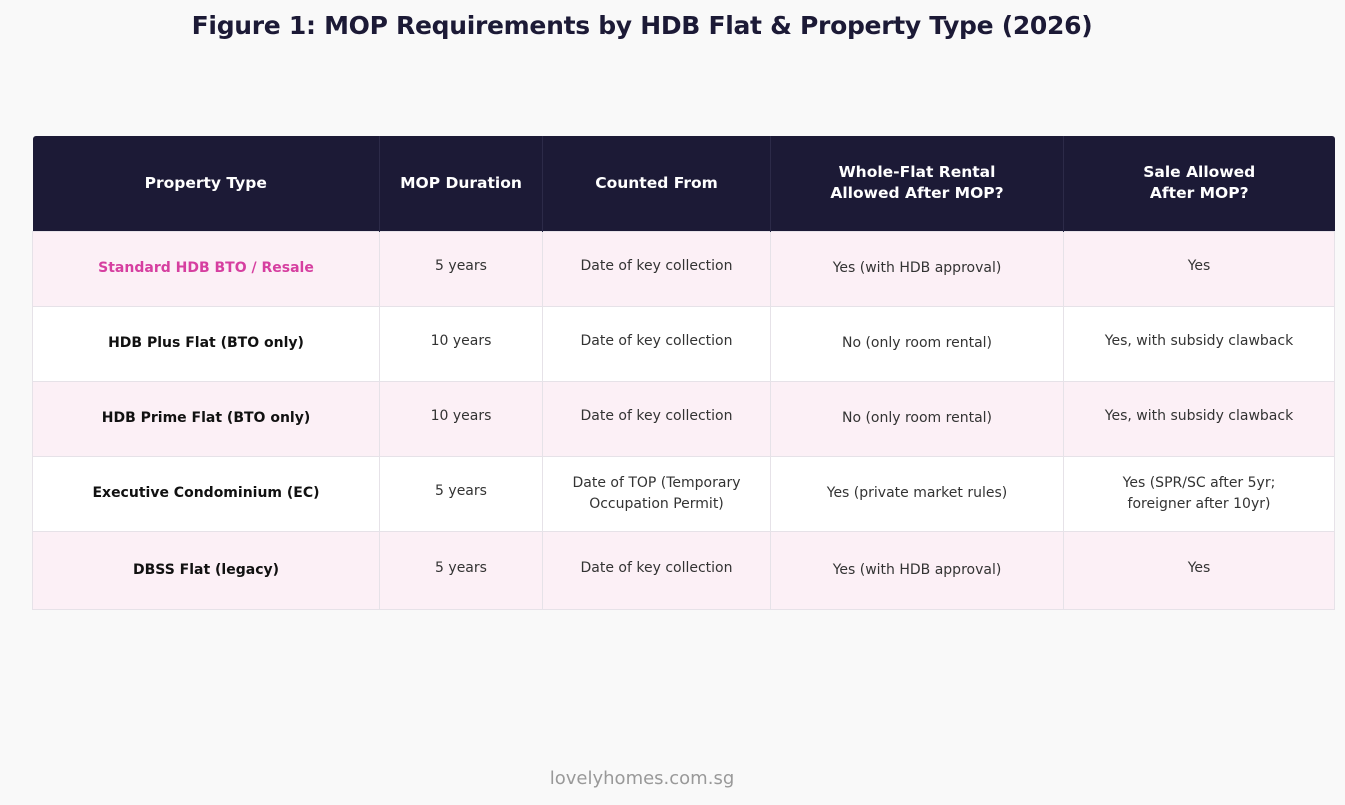 The height and width of the screenshot is (805, 1345). I want to click on header-property-type: Property Type, so click(206, 183).